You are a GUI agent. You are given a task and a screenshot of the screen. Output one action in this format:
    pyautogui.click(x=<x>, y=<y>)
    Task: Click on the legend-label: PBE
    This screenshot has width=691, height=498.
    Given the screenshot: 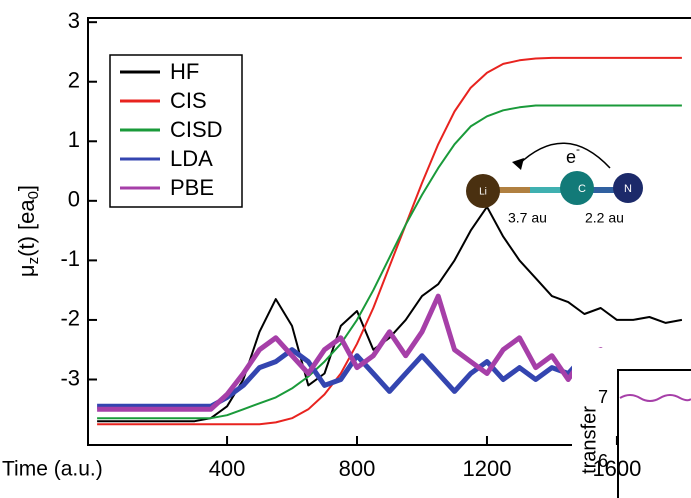 What is the action you would take?
    pyautogui.click(x=192, y=187)
    